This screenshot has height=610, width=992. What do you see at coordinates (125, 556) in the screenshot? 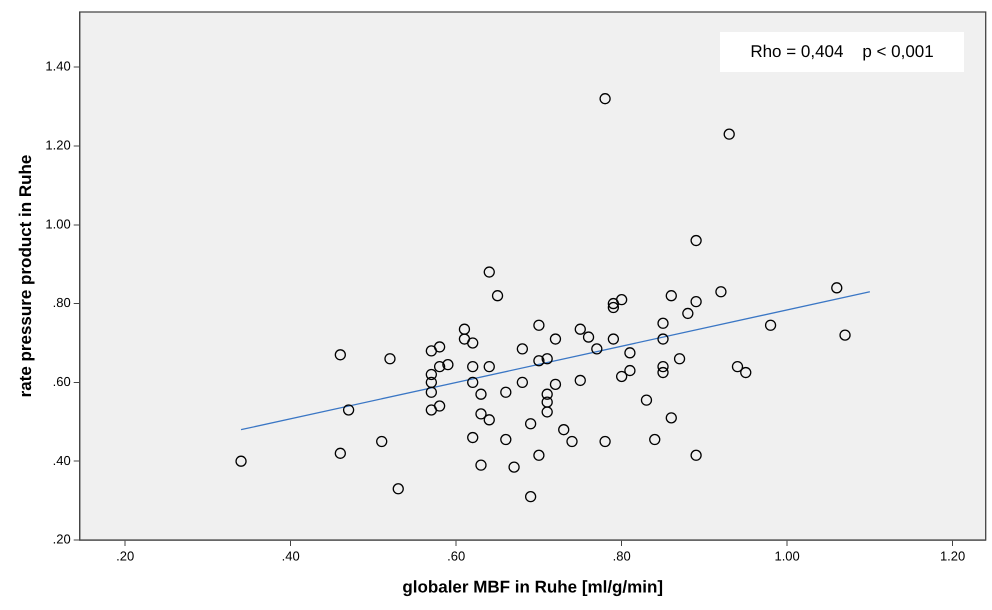
I see `x-tick-label: .20` at bounding box center [125, 556].